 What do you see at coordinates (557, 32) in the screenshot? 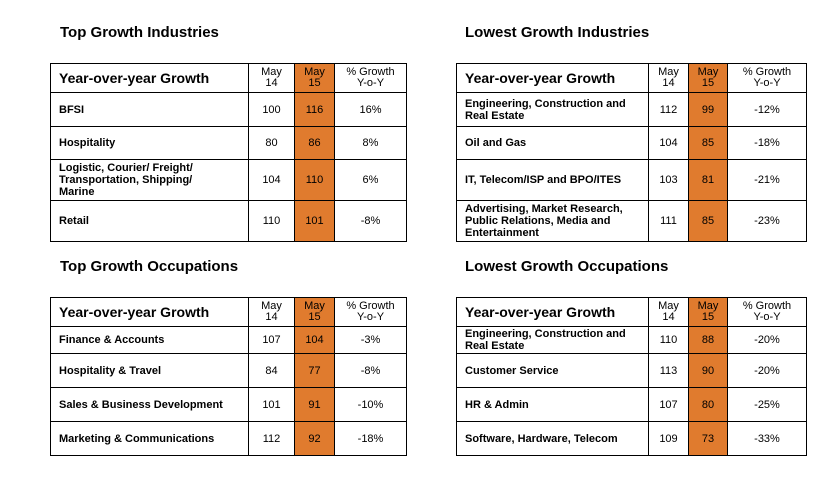
I see `panel-title: Lowest Growth Industries` at bounding box center [557, 32].